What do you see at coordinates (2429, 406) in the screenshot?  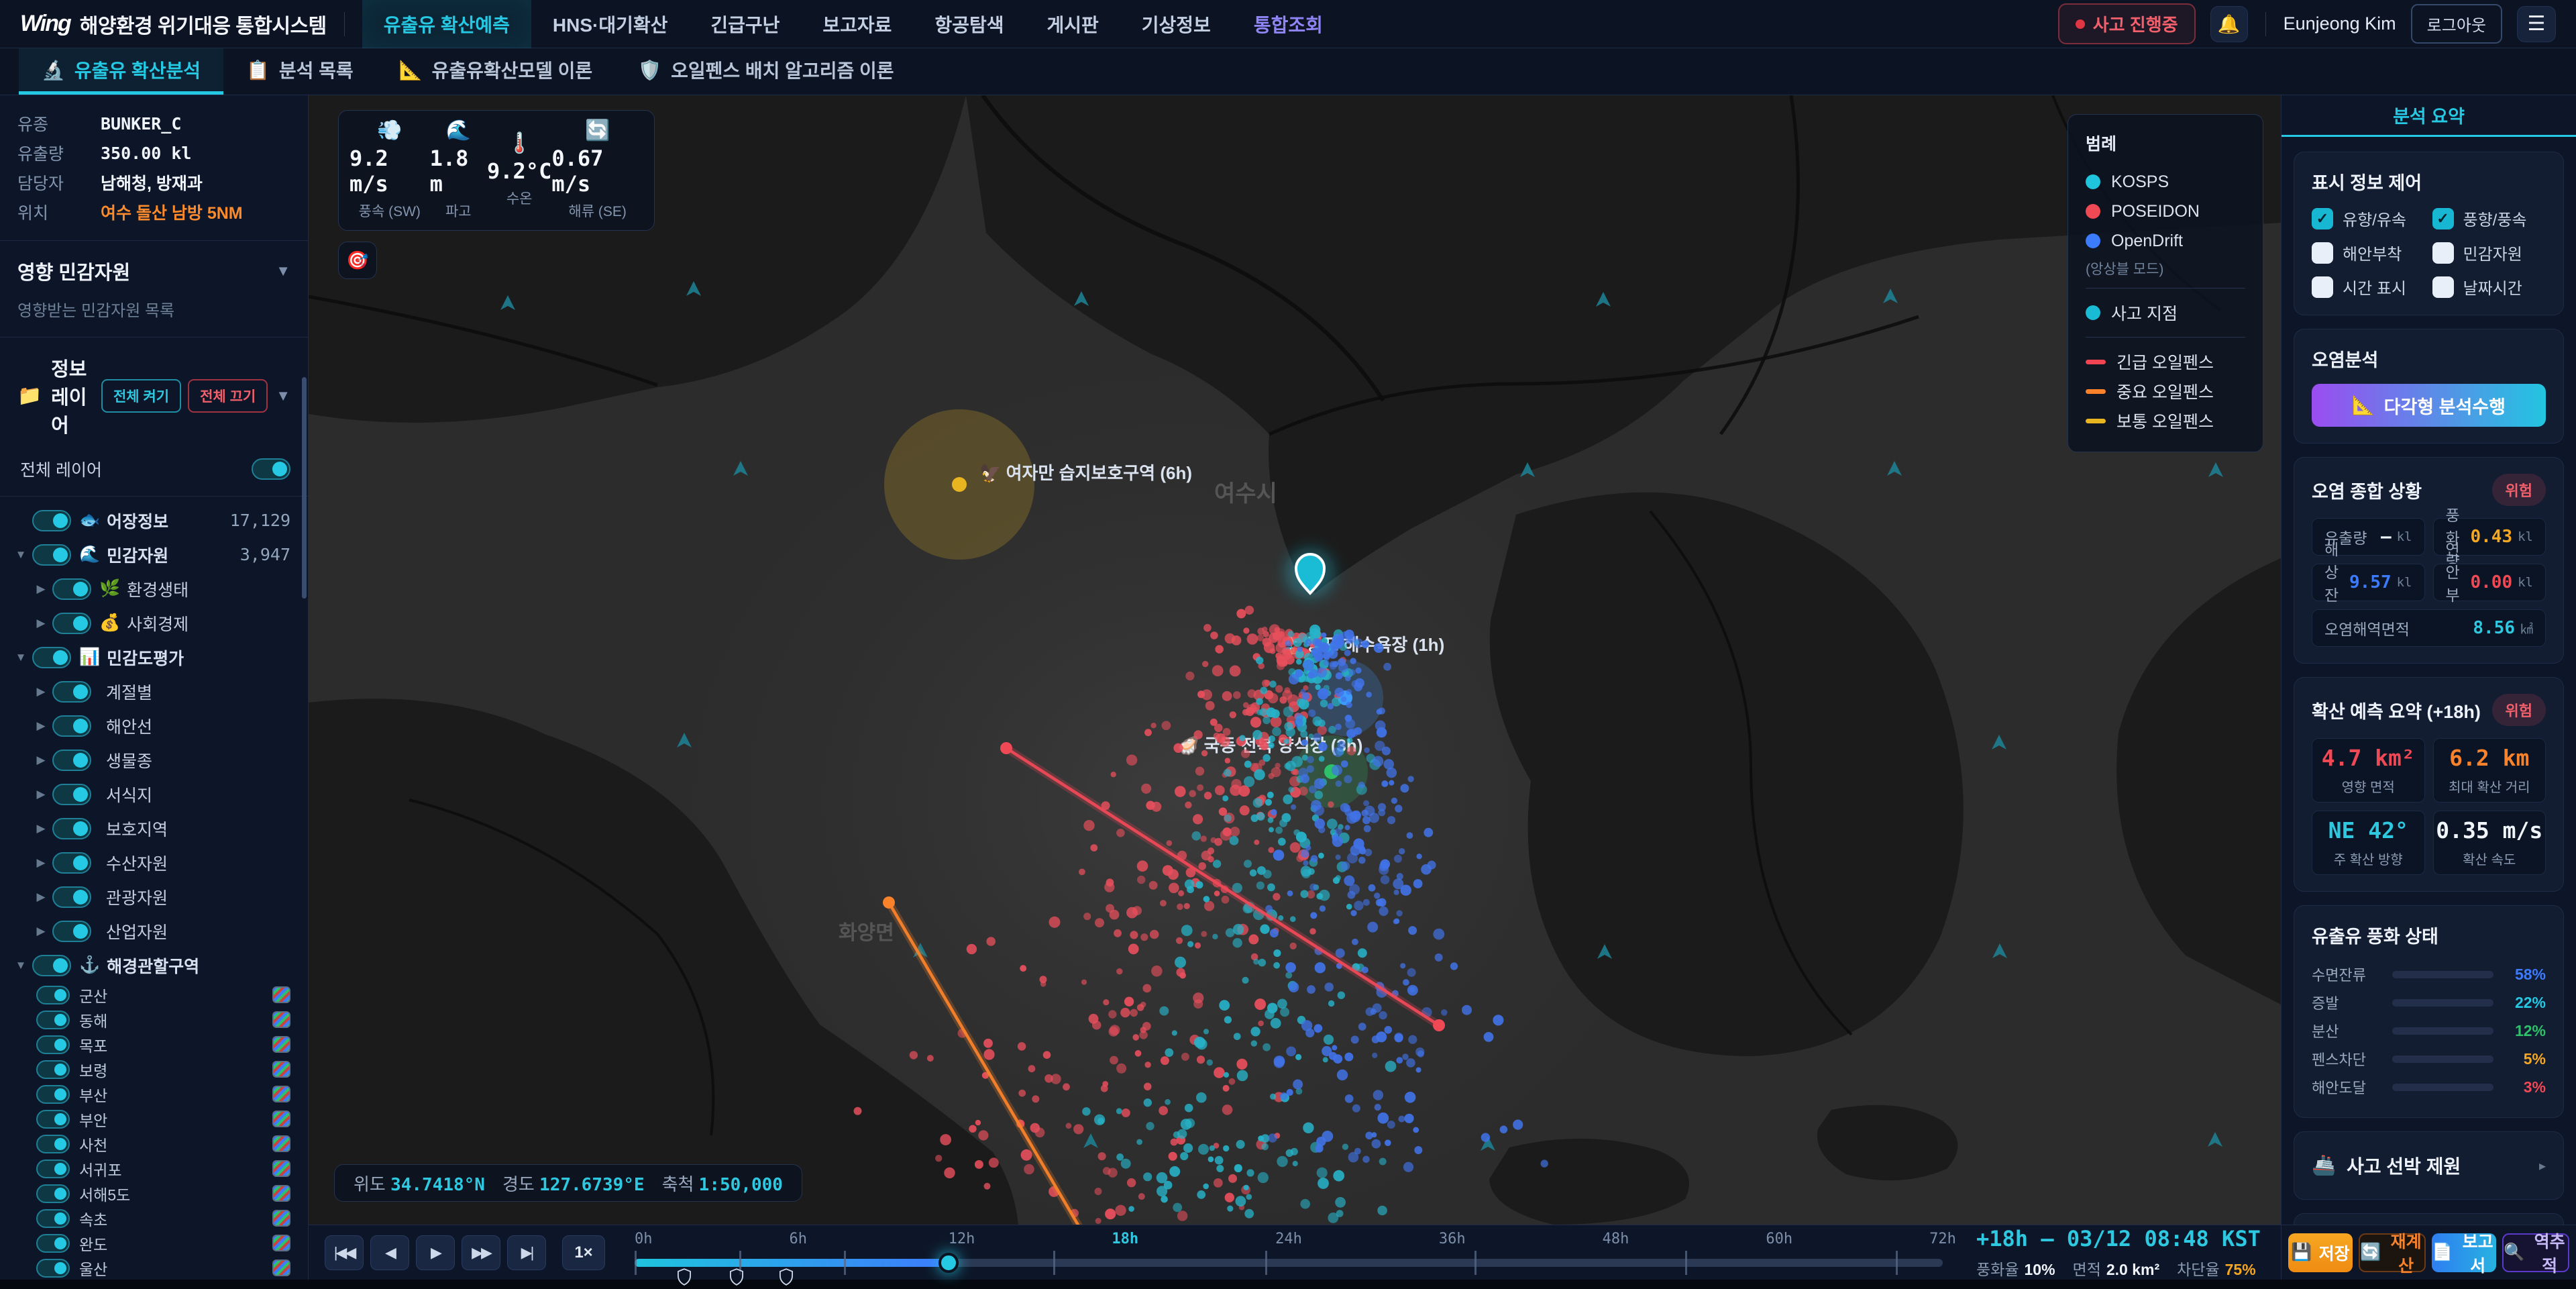 I see `polygon-analysis-button: 📐 다각형 분석수행` at bounding box center [2429, 406].